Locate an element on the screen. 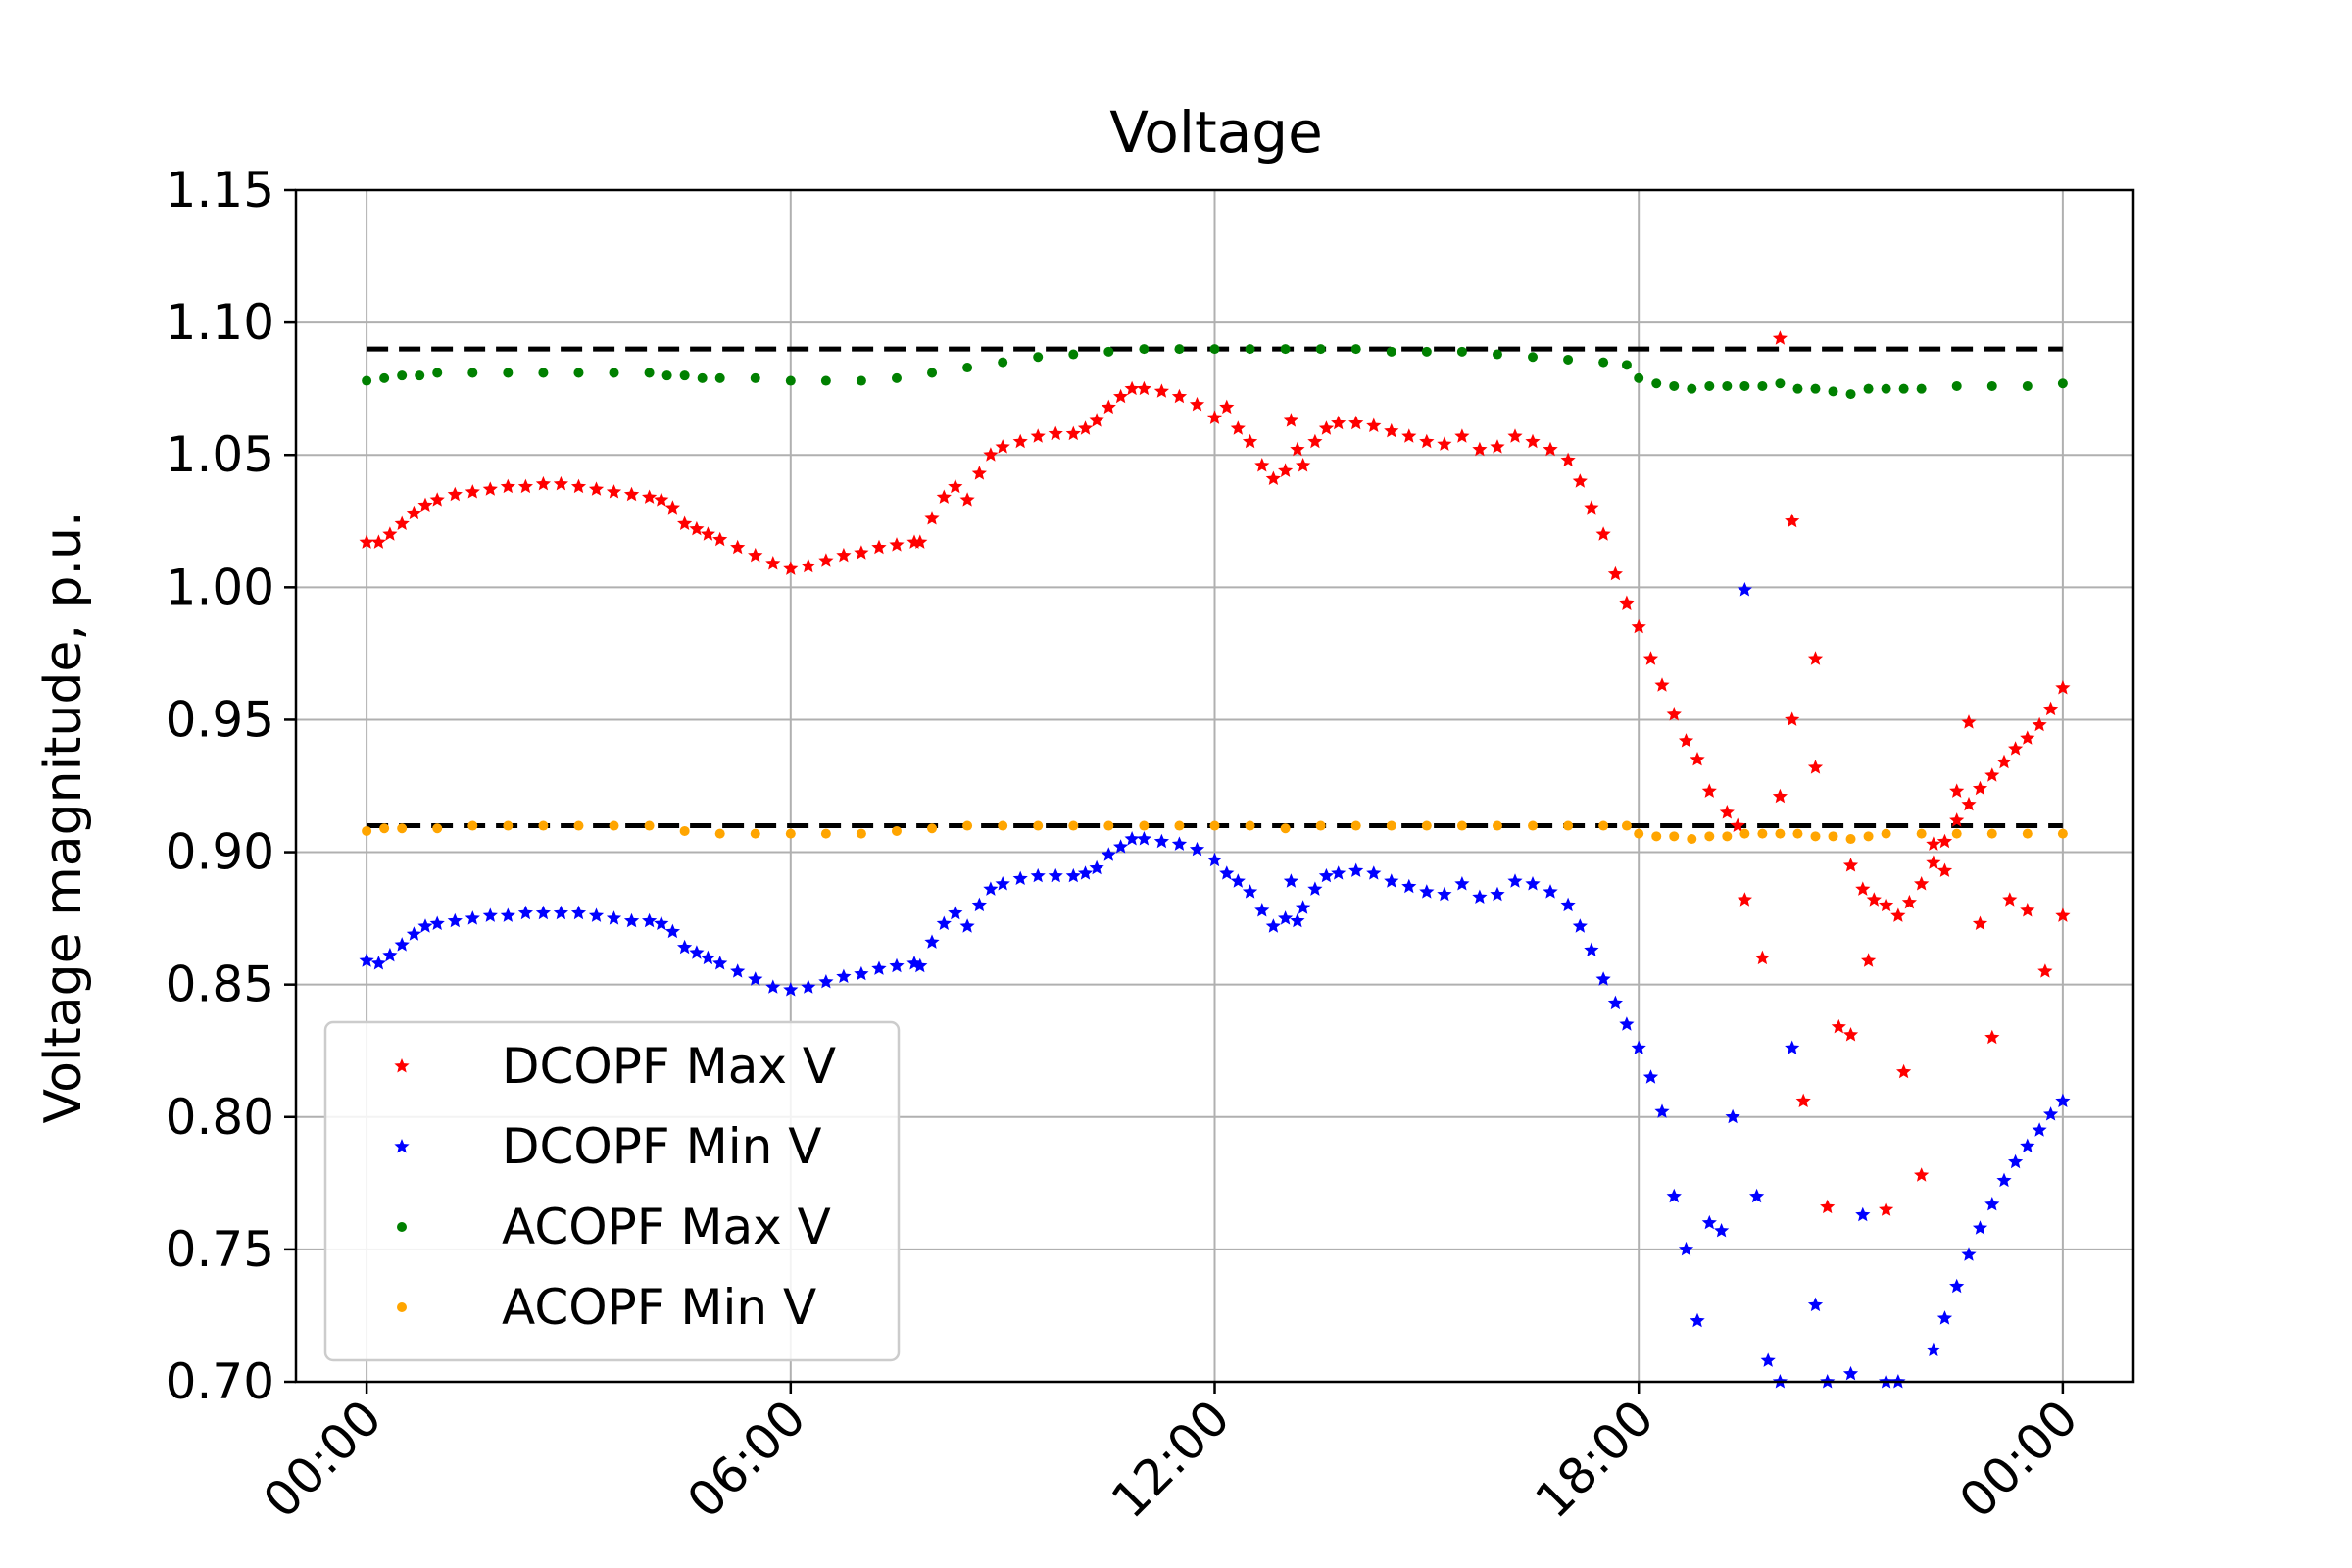  legend-label: ACOPF Min V is located at coordinates (659, 1307).